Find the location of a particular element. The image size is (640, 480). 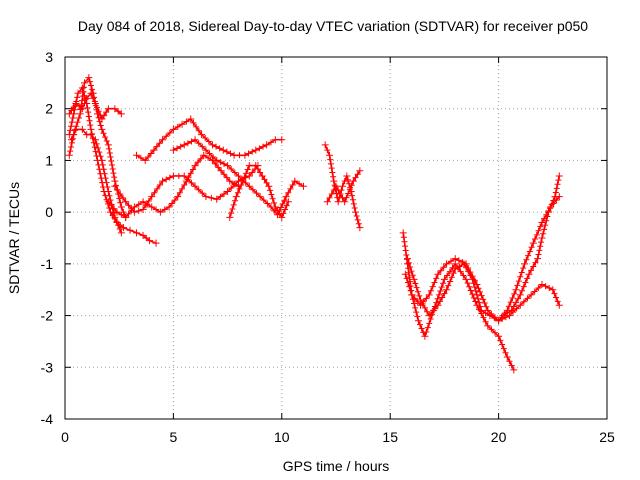

y-tick-label: 0 is located at coordinates (49, 212).